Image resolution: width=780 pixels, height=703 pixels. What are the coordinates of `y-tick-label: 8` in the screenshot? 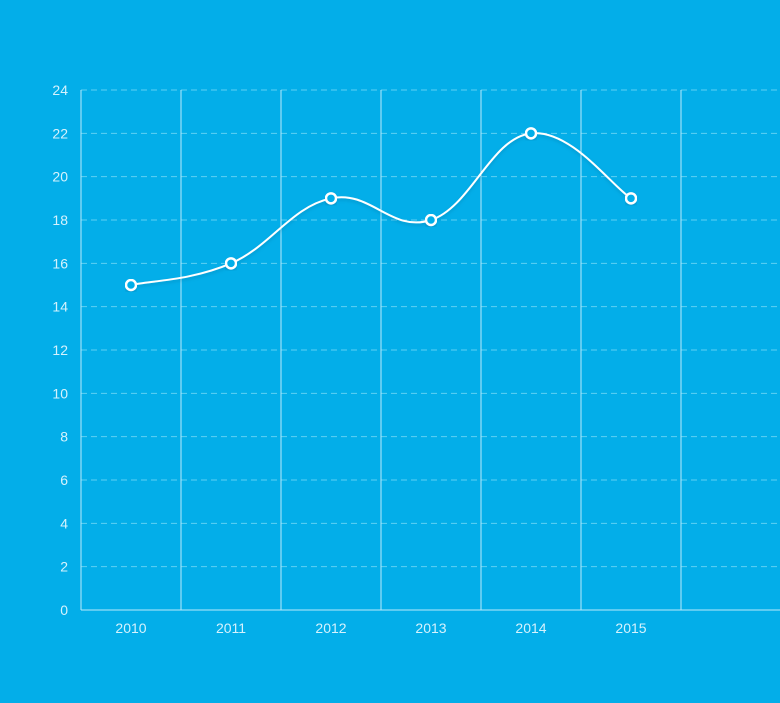 It's located at (64, 437).